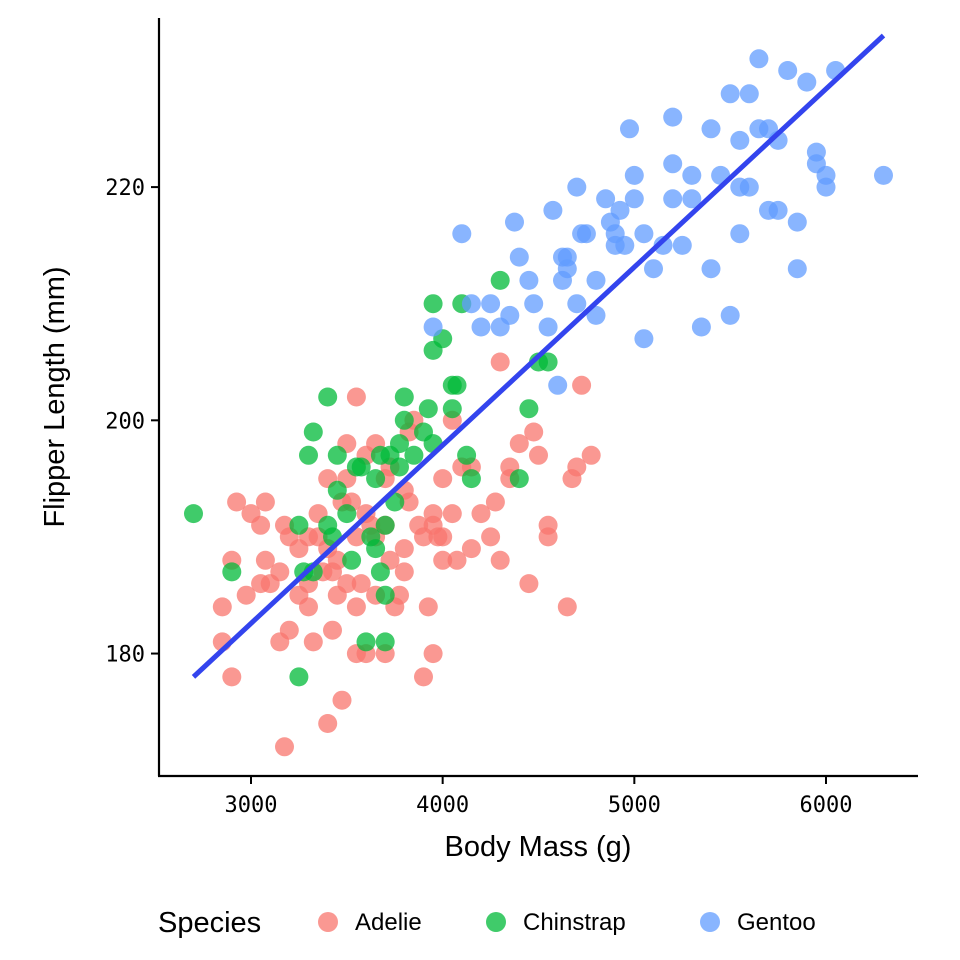 Image resolution: width=960 pixels, height=960 pixels. What do you see at coordinates (826, 805) in the screenshot?
I see `x-tick-label: 6000` at bounding box center [826, 805].